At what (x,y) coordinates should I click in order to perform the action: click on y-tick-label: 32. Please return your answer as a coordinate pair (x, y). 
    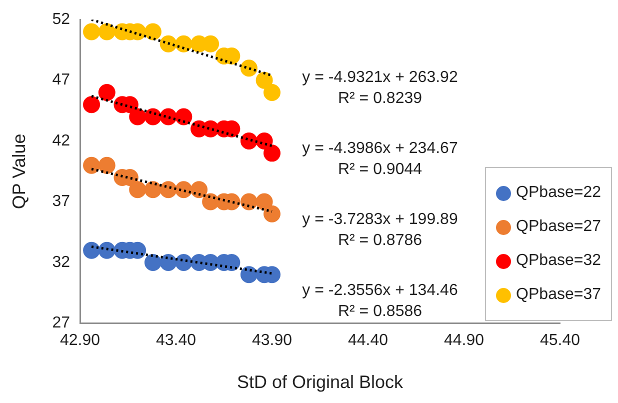
    Looking at the image, I should click on (61, 262).